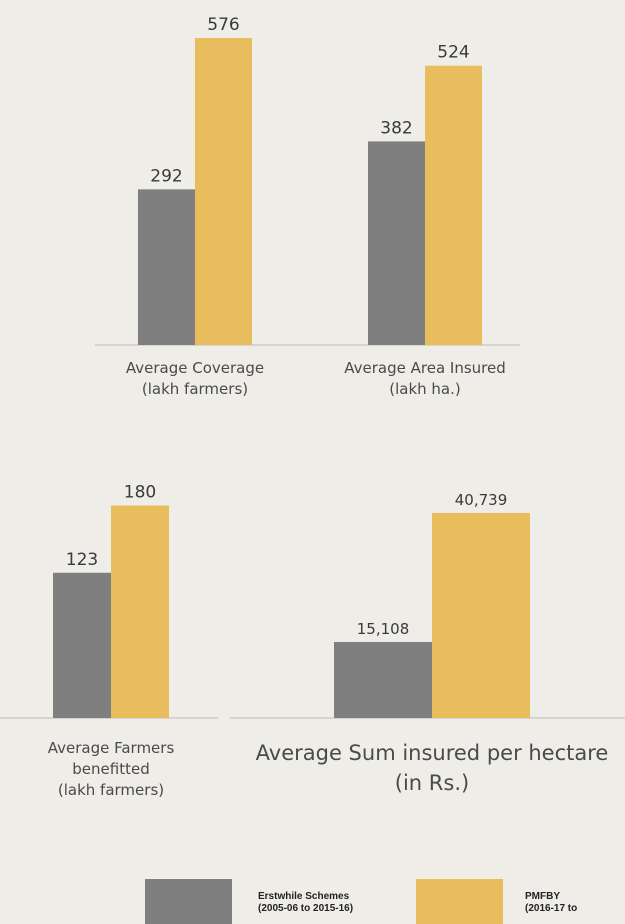 The width and height of the screenshot is (625, 924). What do you see at coordinates (304, 896) in the screenshot?
I see `legend-label-line: Erstwhile Schemes` at bounding box center [304, 896].